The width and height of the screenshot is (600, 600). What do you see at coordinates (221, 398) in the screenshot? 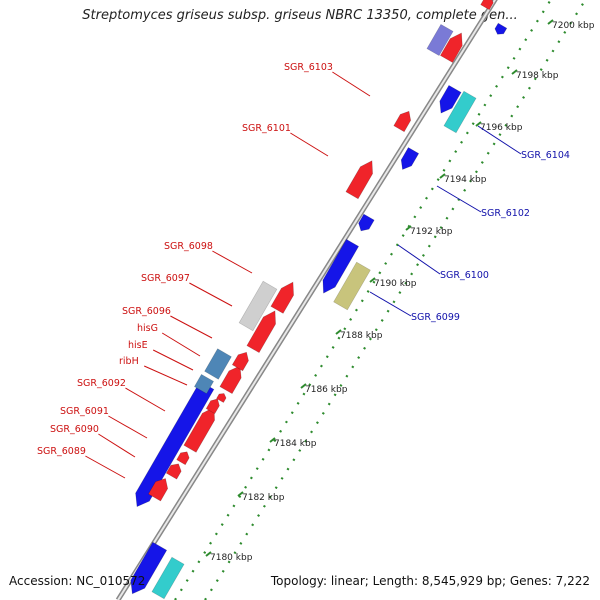
I see `gene-forward-tiny` at bounding box center [221, 398].